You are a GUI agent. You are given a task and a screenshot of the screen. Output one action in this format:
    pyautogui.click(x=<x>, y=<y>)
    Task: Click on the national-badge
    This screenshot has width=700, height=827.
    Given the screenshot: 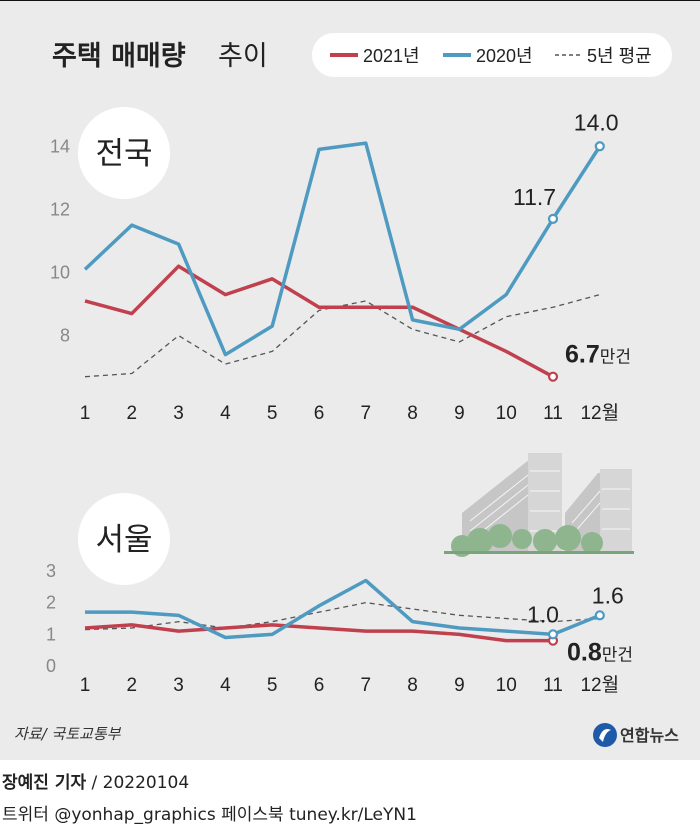 What is the action you would take?
    pyautogui.click(x=124, y=153)
    